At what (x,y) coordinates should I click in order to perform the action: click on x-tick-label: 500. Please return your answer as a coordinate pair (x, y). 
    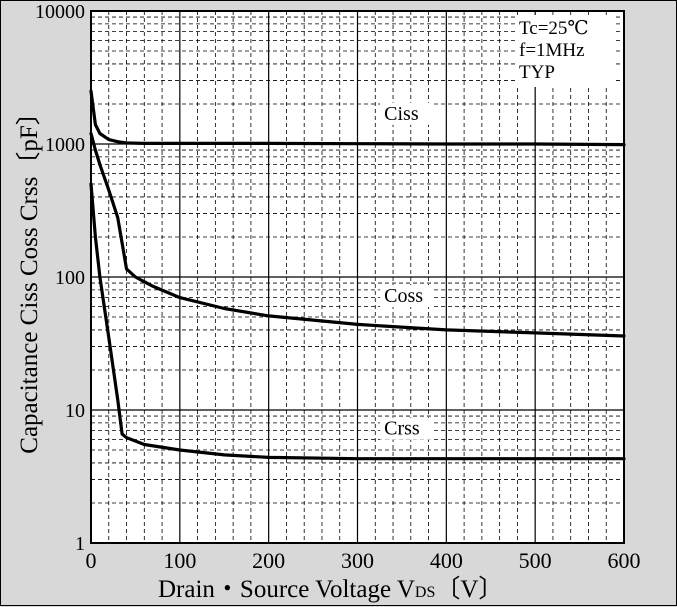
    Looking at the image, I should click on (535, 560).